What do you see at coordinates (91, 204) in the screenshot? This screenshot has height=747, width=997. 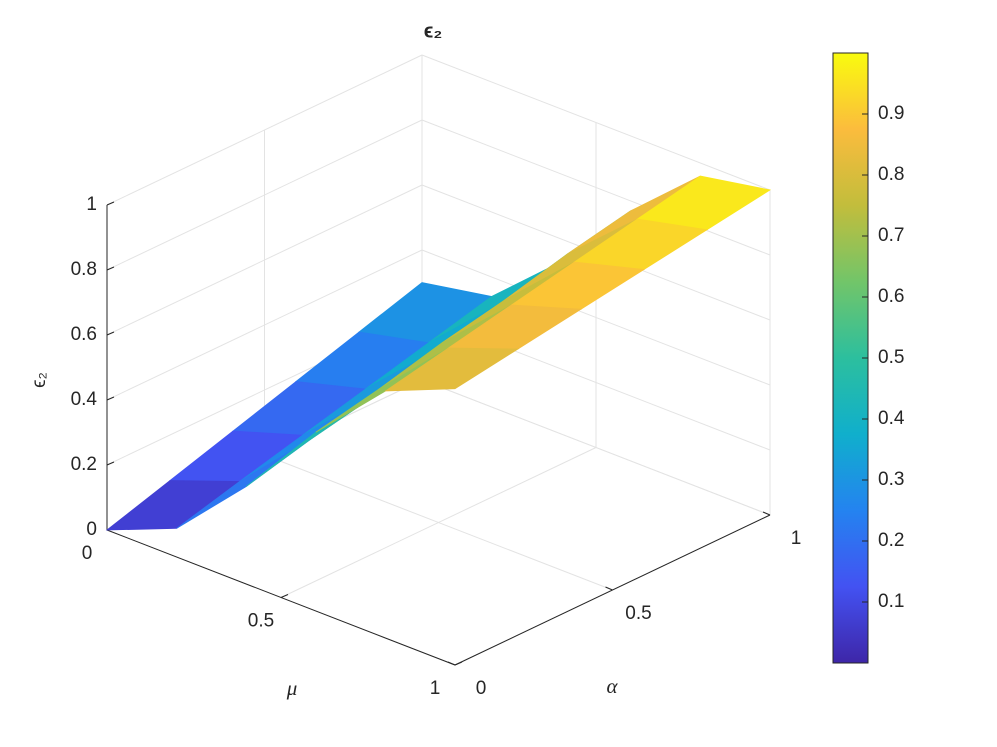 I see `z-tick-label: 1` at bounding box center [91, 204].